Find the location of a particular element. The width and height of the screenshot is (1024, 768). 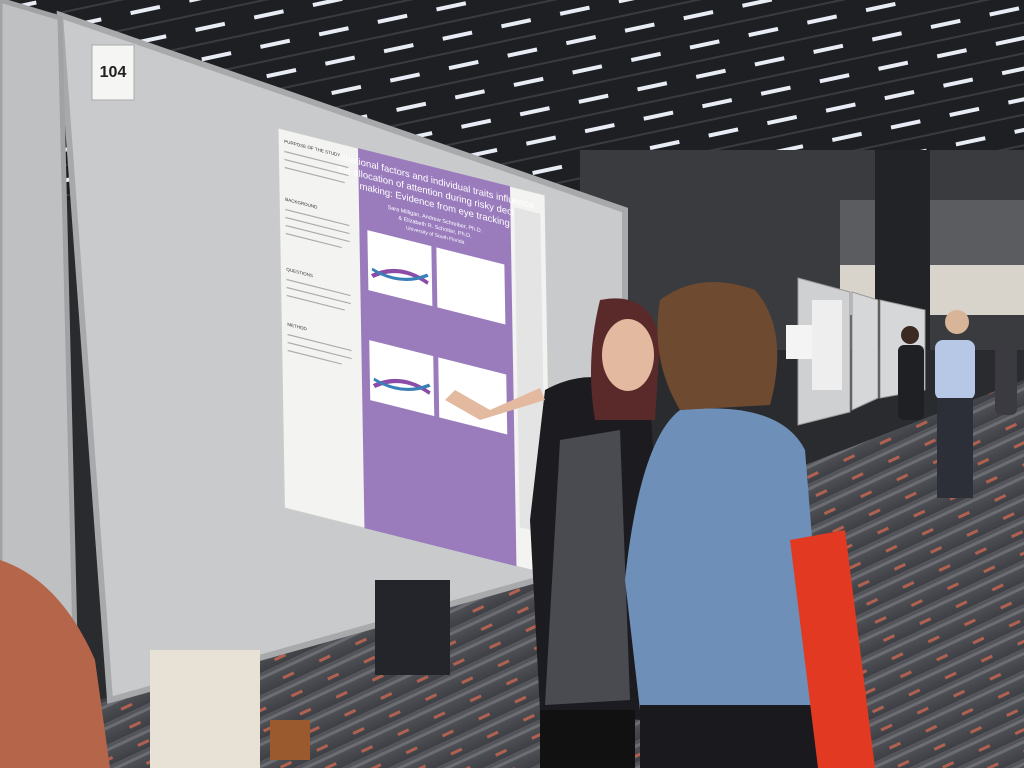

section-heading: QUESTIONS is located at coordinates (299, 273).